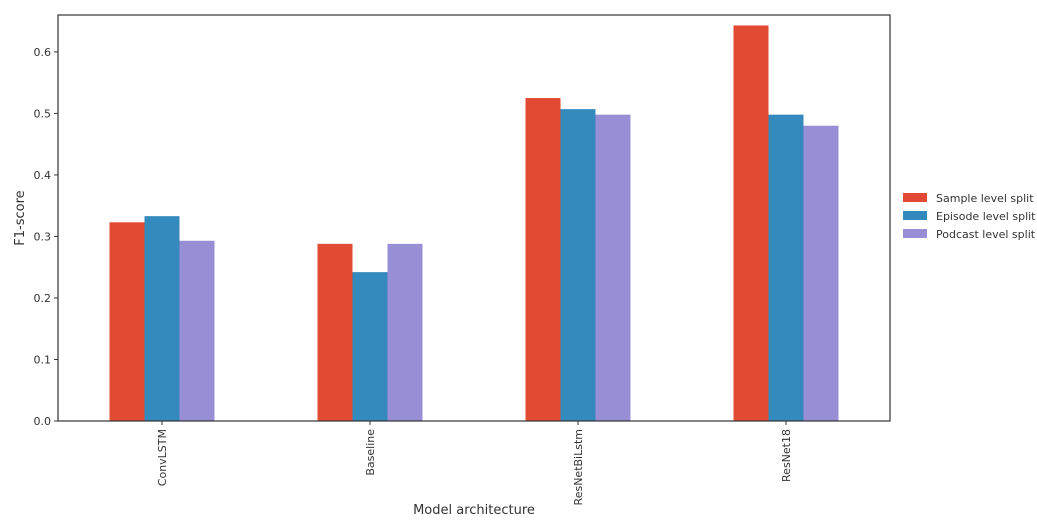  What do you see at coordinates (578, 467) in the screenshot?
I see `x-tick-label: ResNetBiLstm` at bounding box center [578, 467].